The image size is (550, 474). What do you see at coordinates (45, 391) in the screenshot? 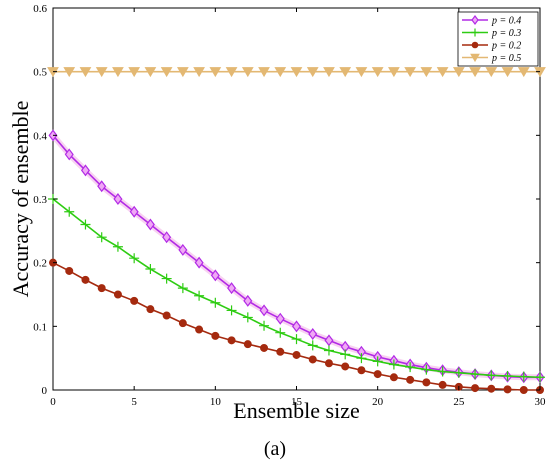
I see `y-tick-label: 0` at bounding box center [45, 391].